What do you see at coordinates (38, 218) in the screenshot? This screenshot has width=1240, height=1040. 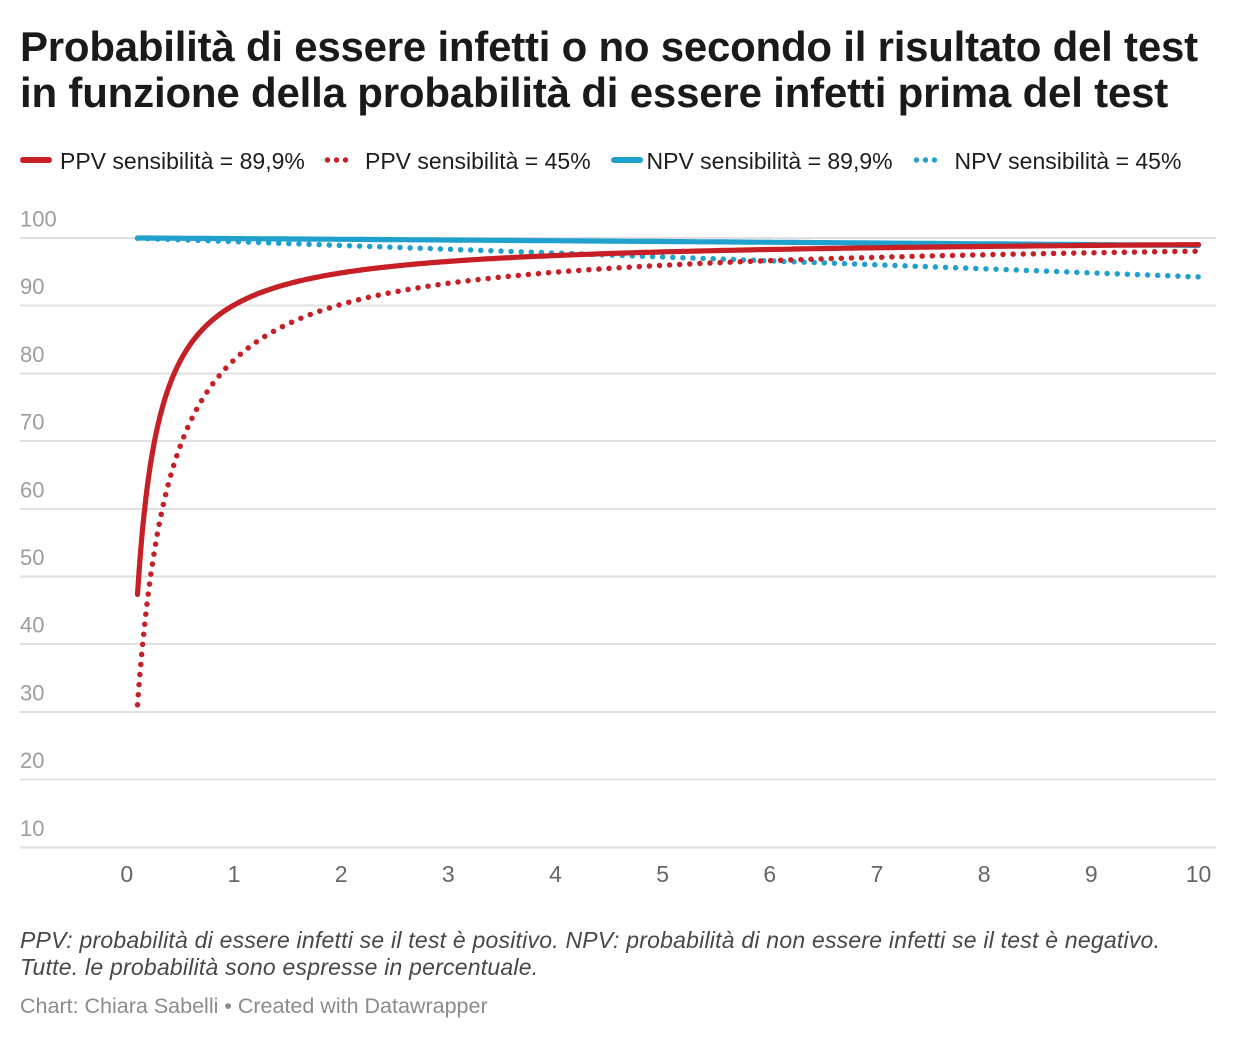 I see `svg-text: 100` at bounding box center [38, 218].